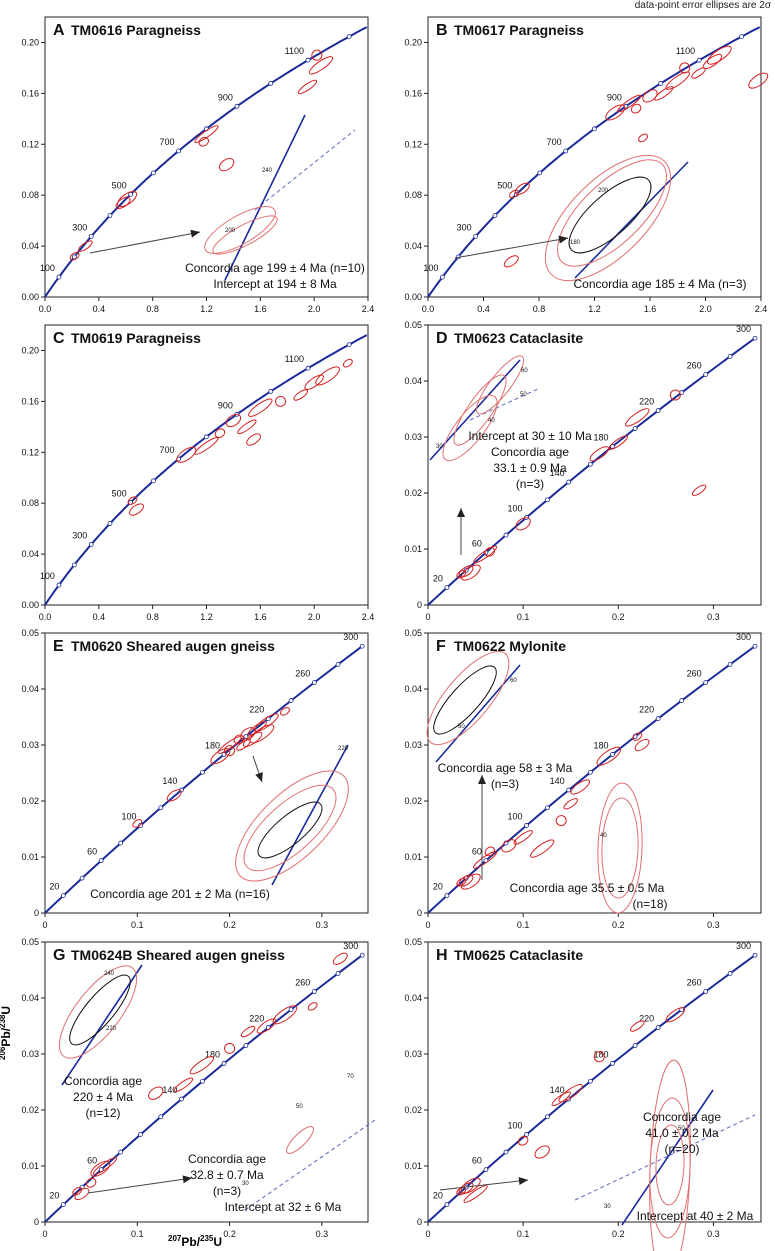 This screenshot has width=775, height=1251. Describe the element at coordinates (659, 284) in the screenshot. I see `result-text: Concordia age 185 ± 4 Ma (n=3)` at that location.